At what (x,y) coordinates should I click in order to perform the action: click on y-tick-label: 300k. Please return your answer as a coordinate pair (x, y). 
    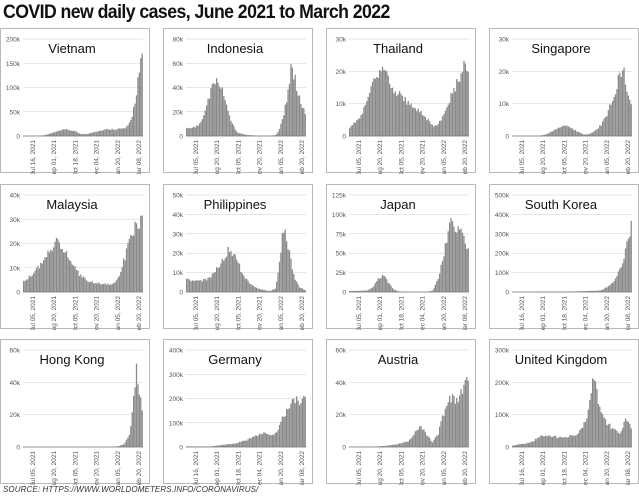
    Looking at the image, I should click on (502, 351).